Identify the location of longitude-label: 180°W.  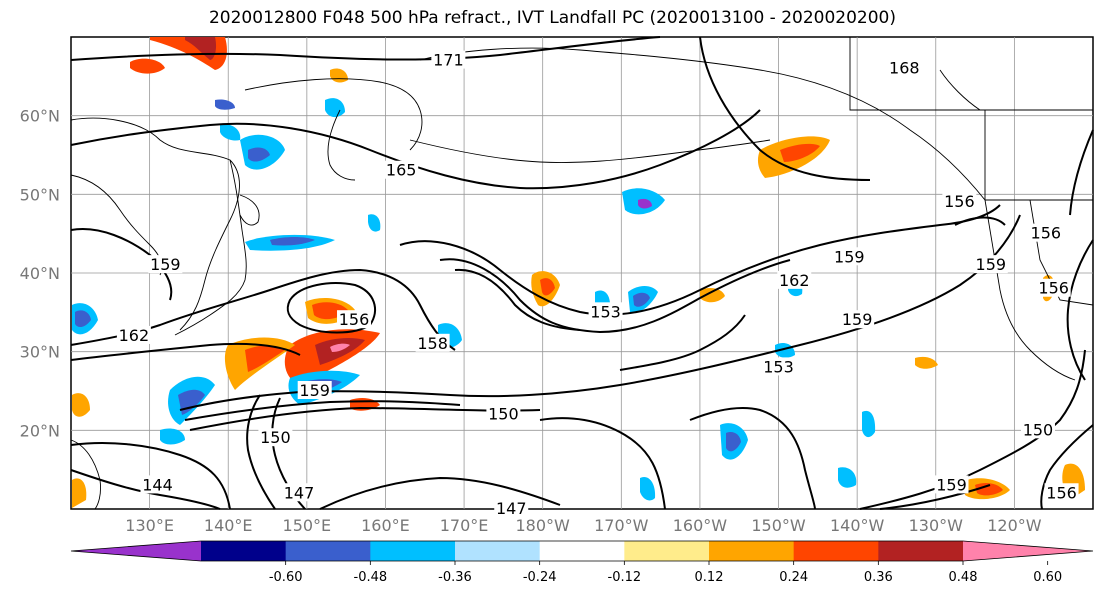
(543, 525).